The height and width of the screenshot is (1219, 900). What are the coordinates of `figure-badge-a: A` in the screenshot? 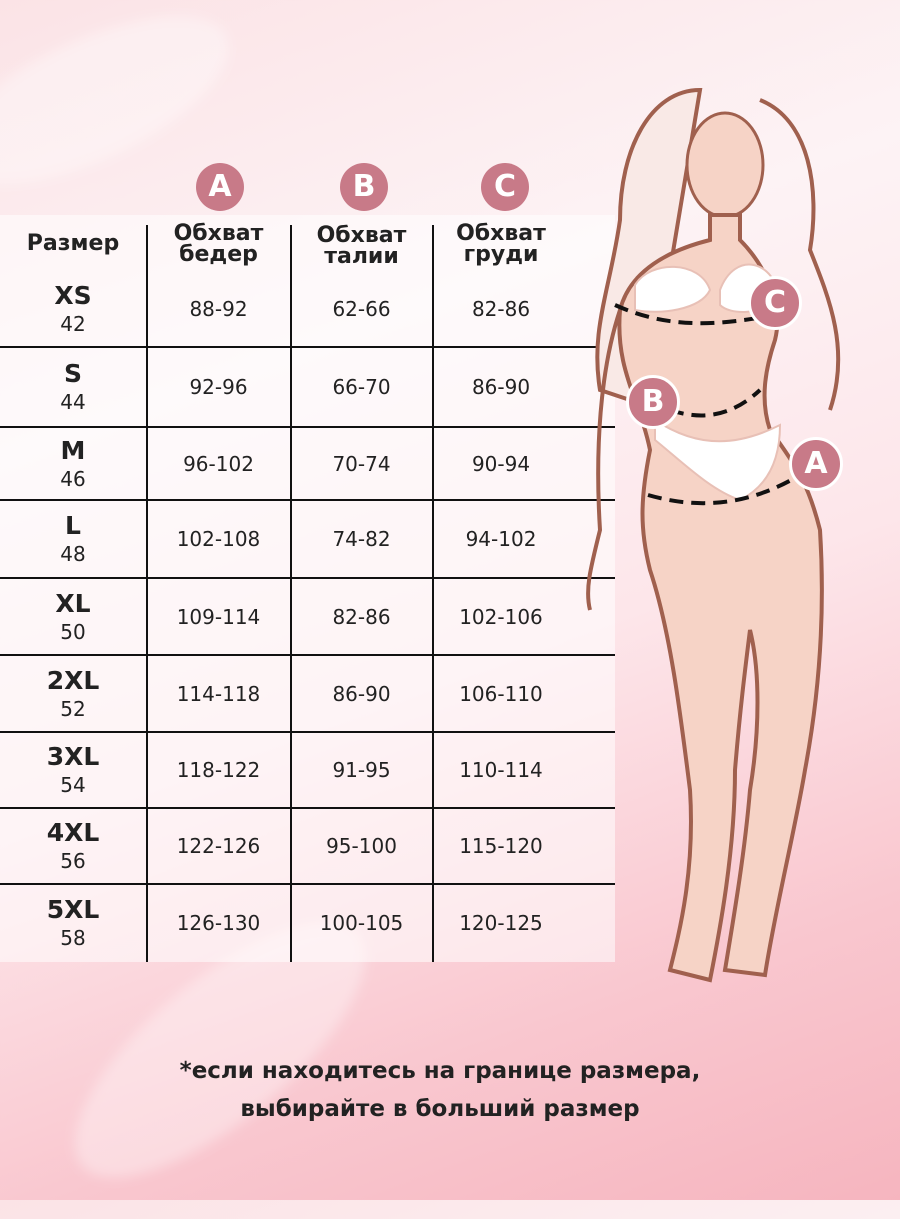 It's located at (816, 464).